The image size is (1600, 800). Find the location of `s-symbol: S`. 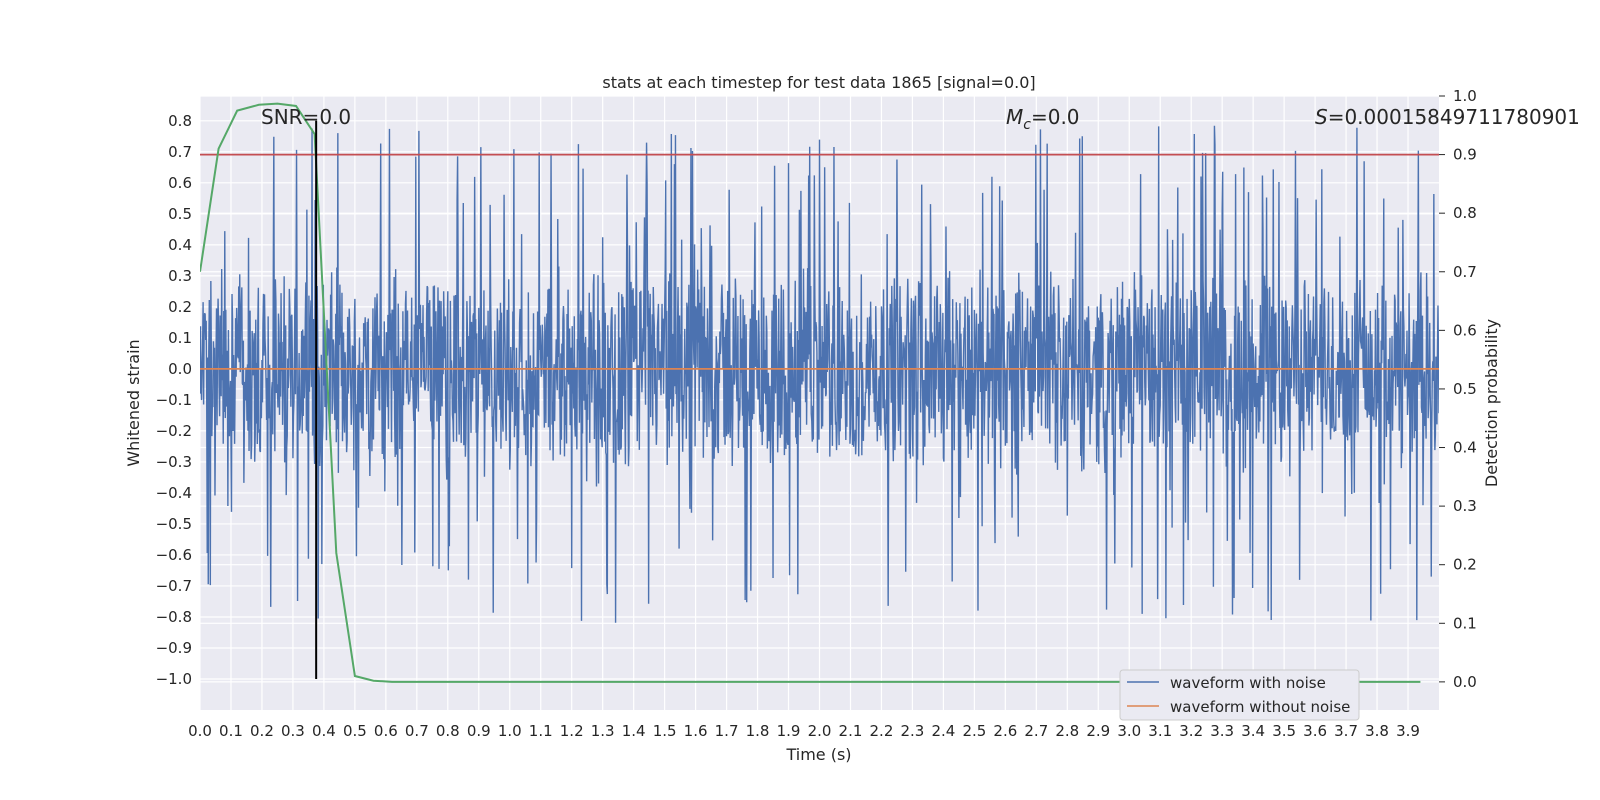

s-symbol: S is located at coordinates (1321, 117).